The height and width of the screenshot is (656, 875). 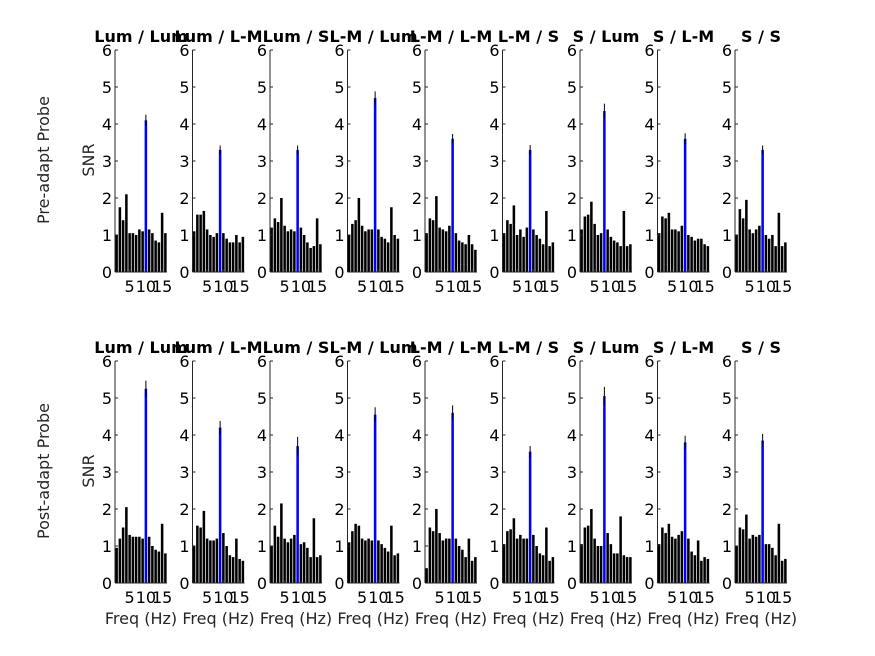 What do you see at coordinates (141, 36) in the screenshot?
I see `subplot-title: Lum / Lum` at bounding box center [141, 36].